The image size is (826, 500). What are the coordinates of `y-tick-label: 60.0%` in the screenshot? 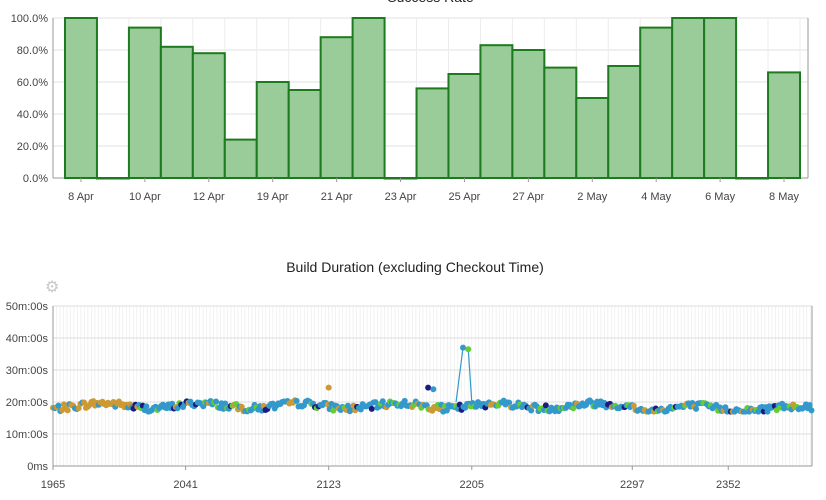 It's located at (32, 83).